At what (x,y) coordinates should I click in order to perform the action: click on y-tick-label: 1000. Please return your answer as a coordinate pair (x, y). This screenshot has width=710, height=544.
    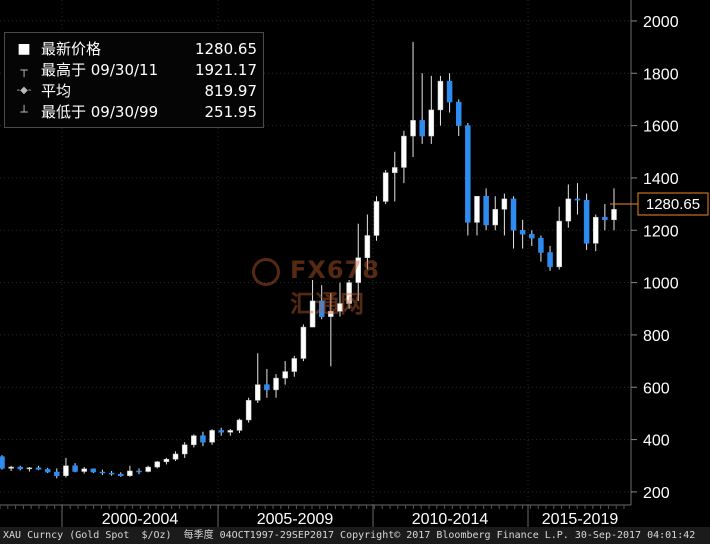
    Looking at the image, I should click on (661, 284).